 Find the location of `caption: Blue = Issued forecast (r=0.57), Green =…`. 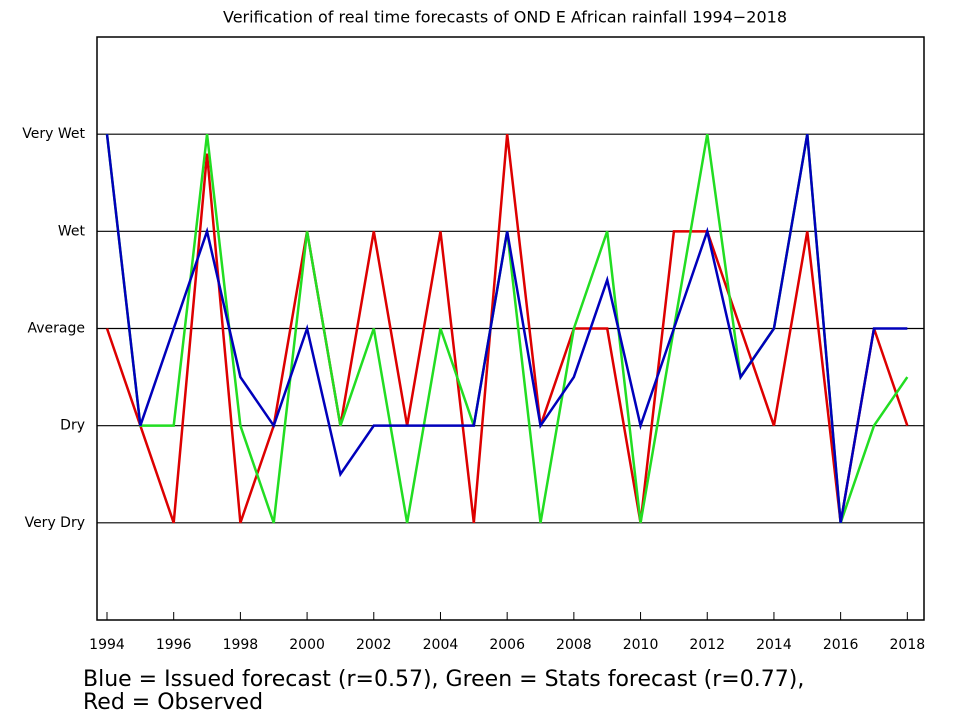

caption: Blue = Issued forecast (r=0.57), Green =… is located at coordinates (443, 679).